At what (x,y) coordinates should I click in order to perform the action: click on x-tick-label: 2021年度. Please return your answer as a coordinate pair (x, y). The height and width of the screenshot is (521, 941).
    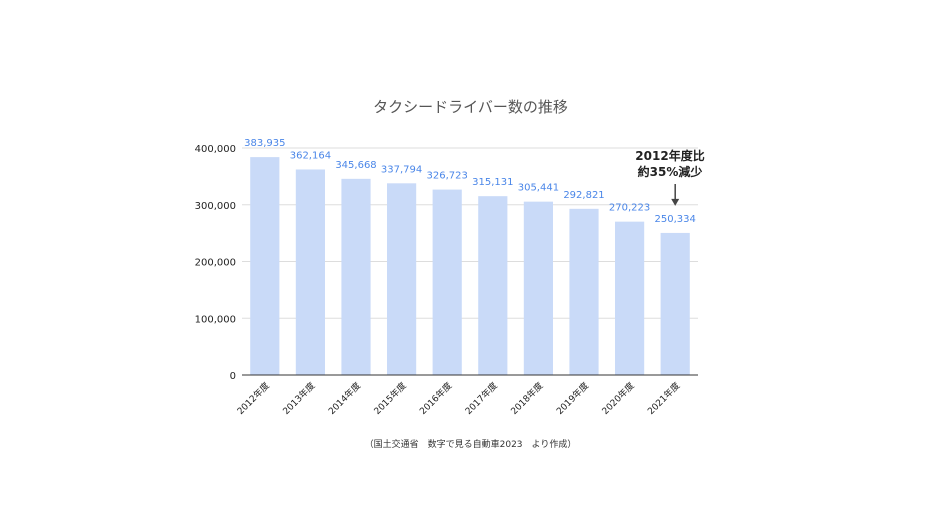
    Looking at the image, I should click on (663, 398).